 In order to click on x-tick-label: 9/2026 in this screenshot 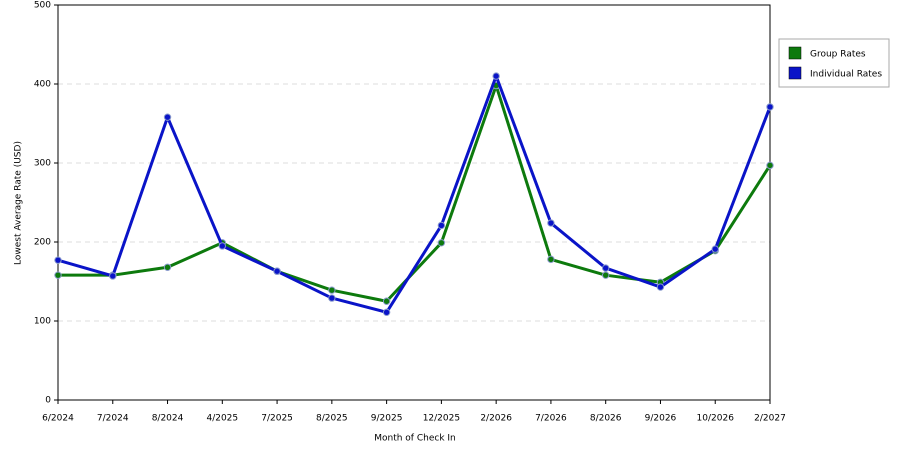, I will do `click(661, 419)`.